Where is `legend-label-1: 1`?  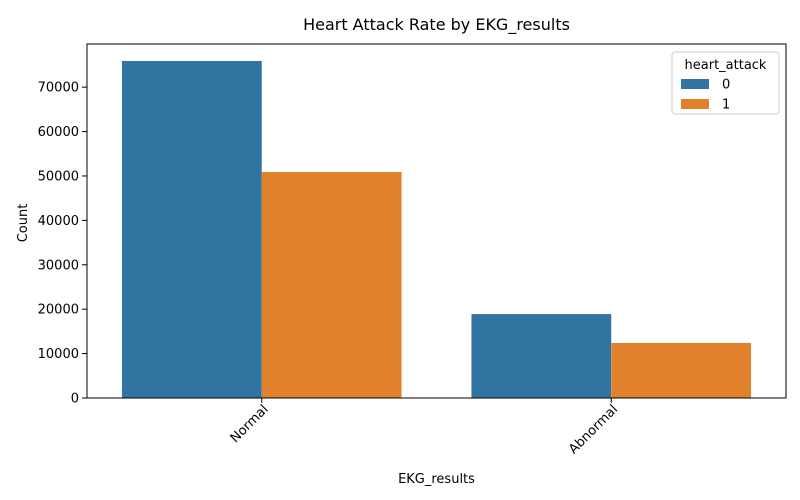
legend-label-1: 1 is located at coordinates (726, 105).